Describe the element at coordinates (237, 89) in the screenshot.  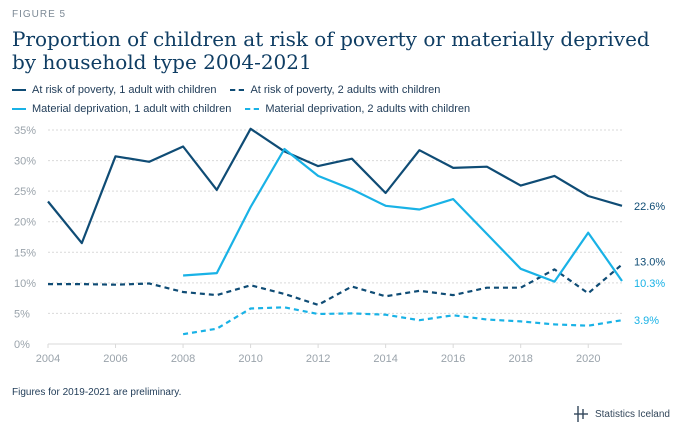
I see `legend-swatch-dashed-dark` at that location.